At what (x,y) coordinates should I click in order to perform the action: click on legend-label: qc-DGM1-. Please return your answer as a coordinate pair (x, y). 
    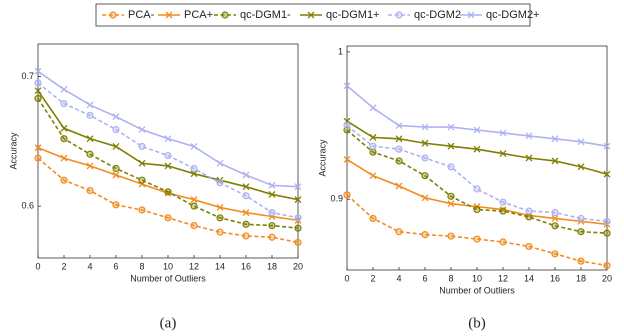
    Looking at the image, I should click on (265, 15).